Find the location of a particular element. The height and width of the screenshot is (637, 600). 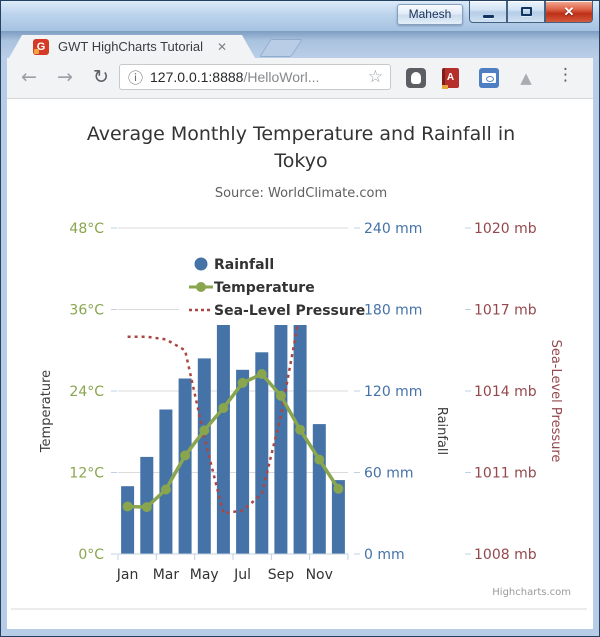

forward-icon: → is located at coordinates (65, 77).